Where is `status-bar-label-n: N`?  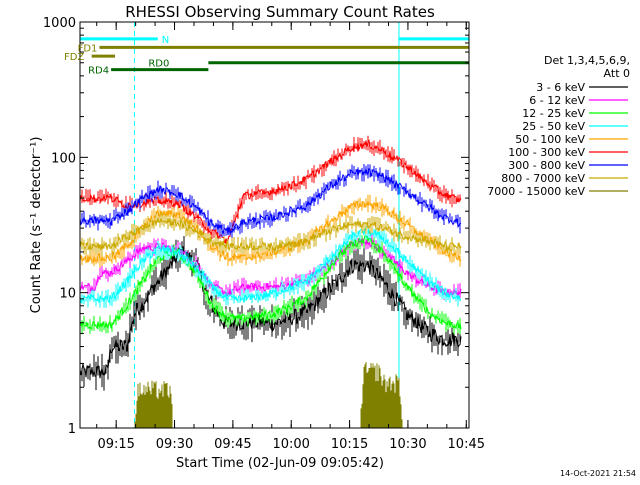 status-bar-label-n: N is located at coordinates (165, 40).